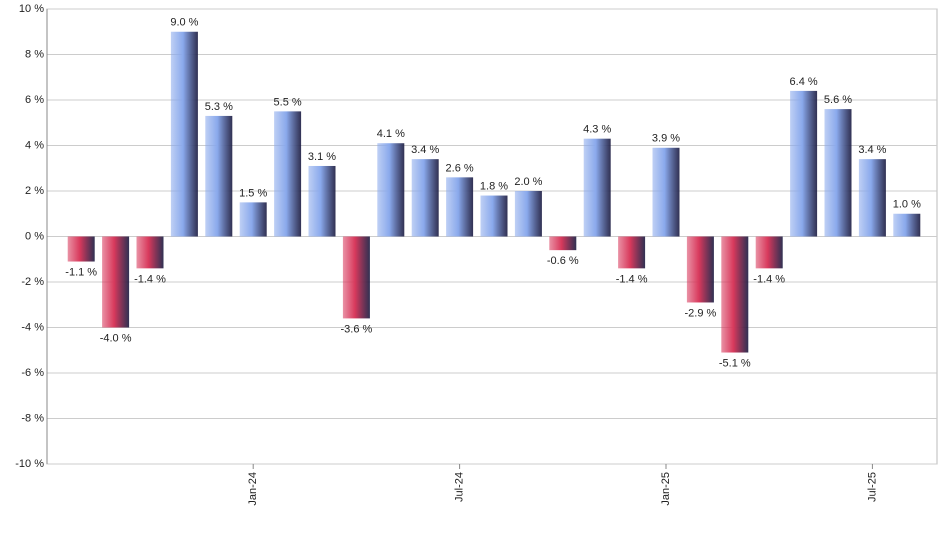  Describe the element at coordinates (666, 139) in the screenshot. I see `value-label: 3.9 %` at that location.